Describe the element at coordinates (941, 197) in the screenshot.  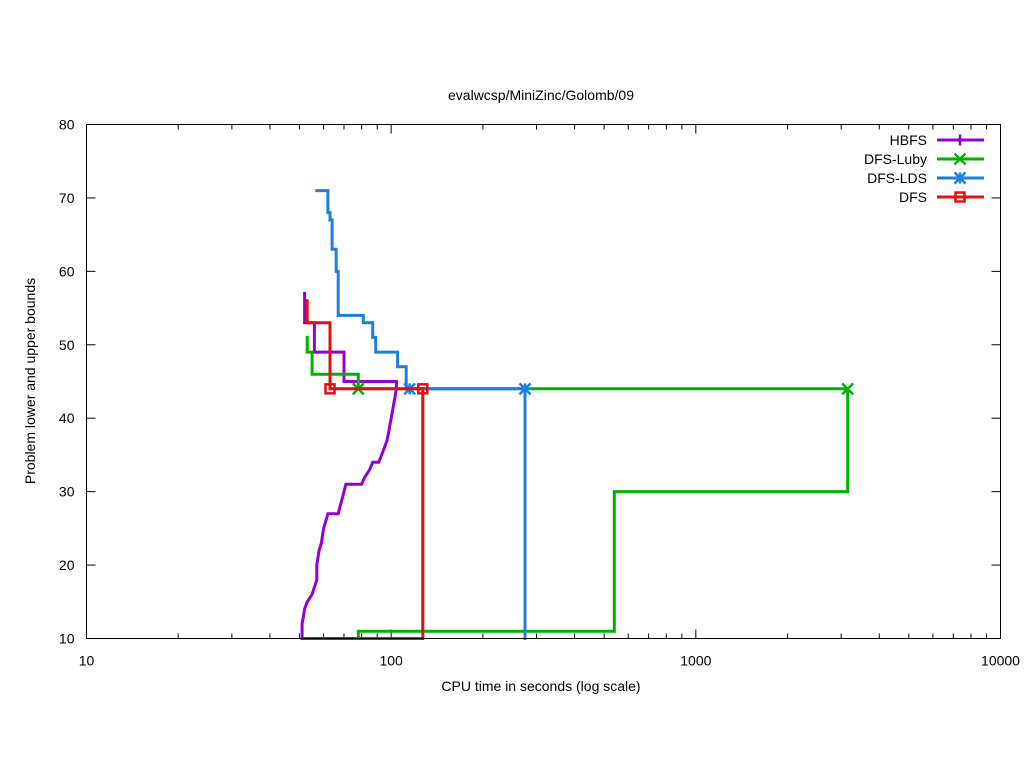
I see `legend-entry-dfs: DFS` at that location.